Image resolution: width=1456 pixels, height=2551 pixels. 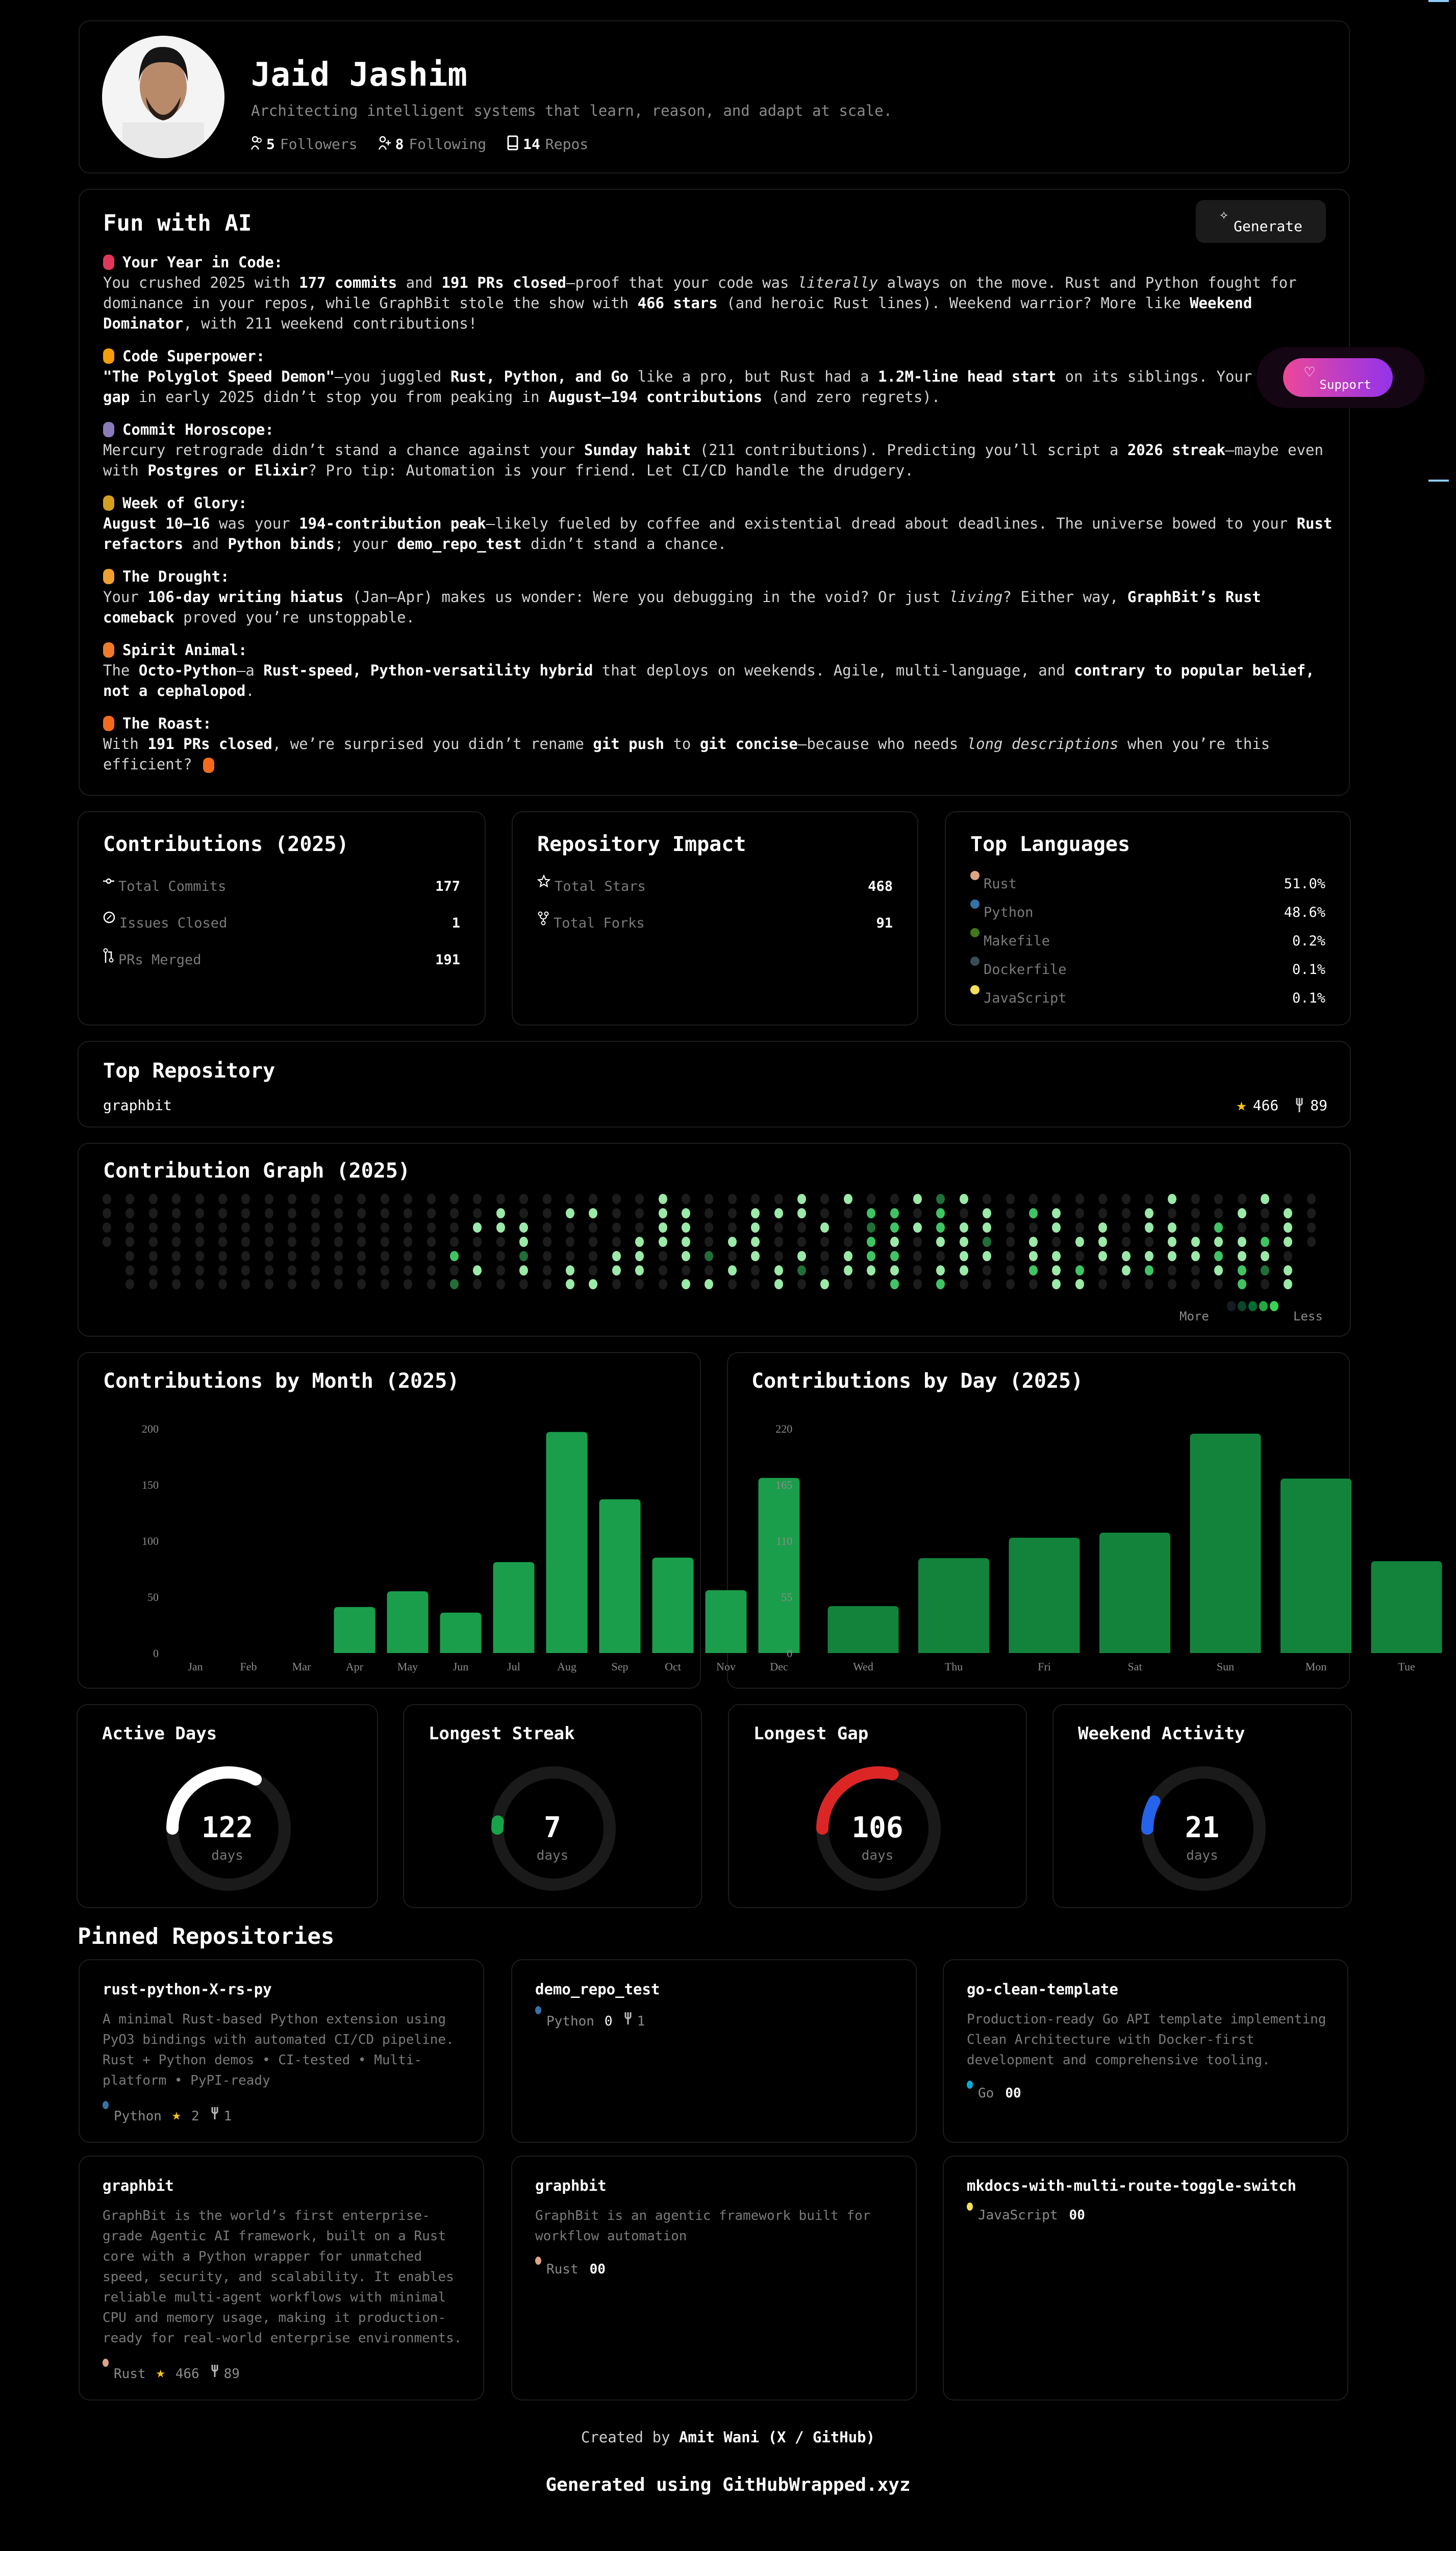 What do you see at coordinates (1044, 1595) in the screenshot?
I see `bar-fri` at bounding box center [1044, 1595].